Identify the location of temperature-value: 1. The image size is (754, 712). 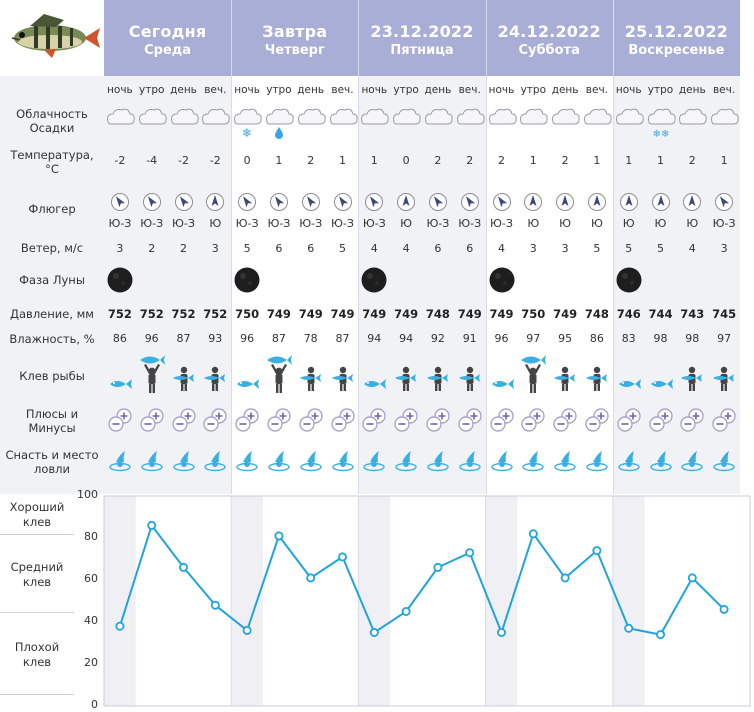
(374, 160).